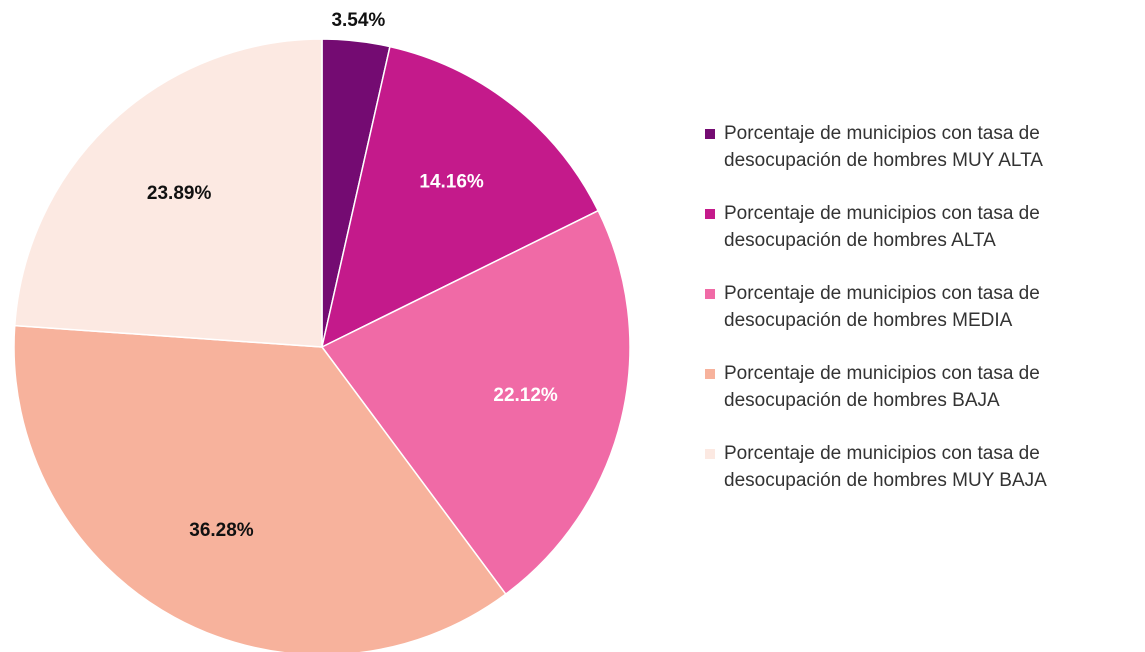 The width and height of the screenshot is (1145, 652). Describe the element at coordinates (179, 193) in the screenshot. I see `data-label: 23.89%` at that location.